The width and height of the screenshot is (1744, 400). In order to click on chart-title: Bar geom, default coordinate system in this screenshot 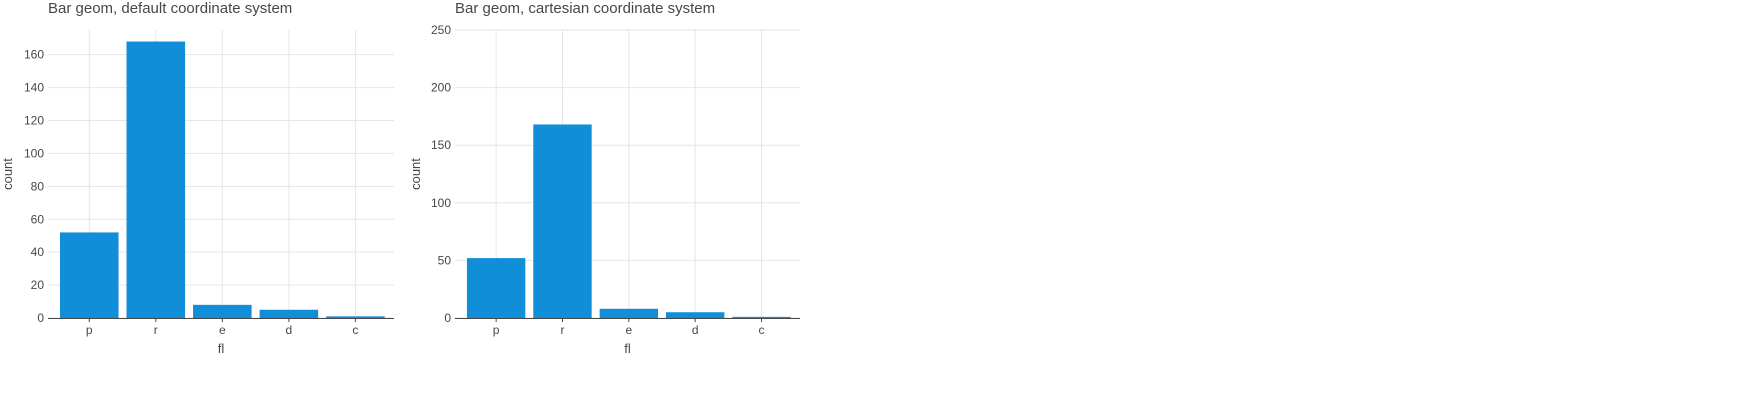, I will do `click(170, 8)`.